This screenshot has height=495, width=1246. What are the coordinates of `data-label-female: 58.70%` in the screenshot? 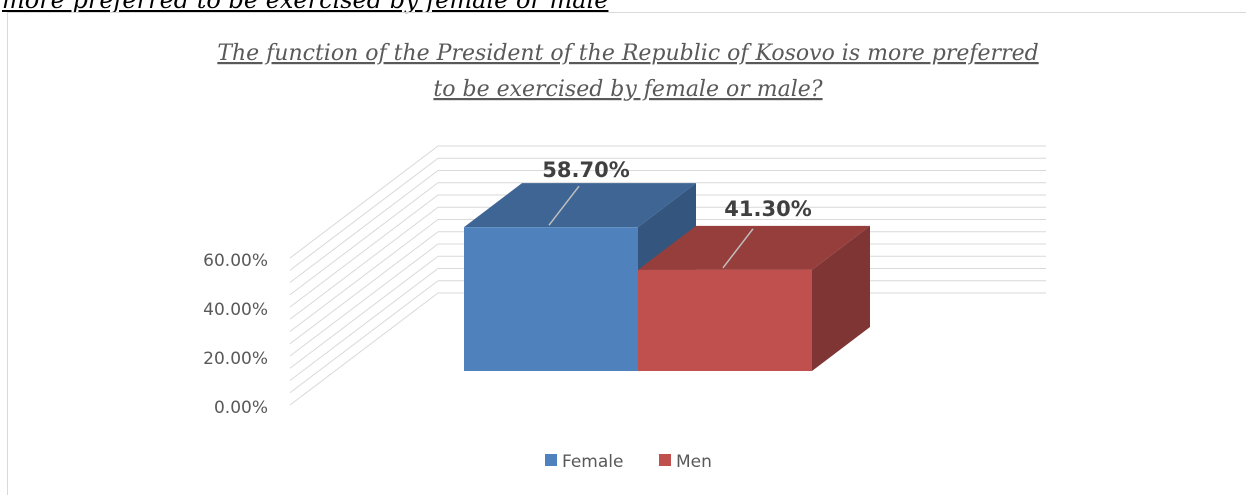 It's located at (585, 170).